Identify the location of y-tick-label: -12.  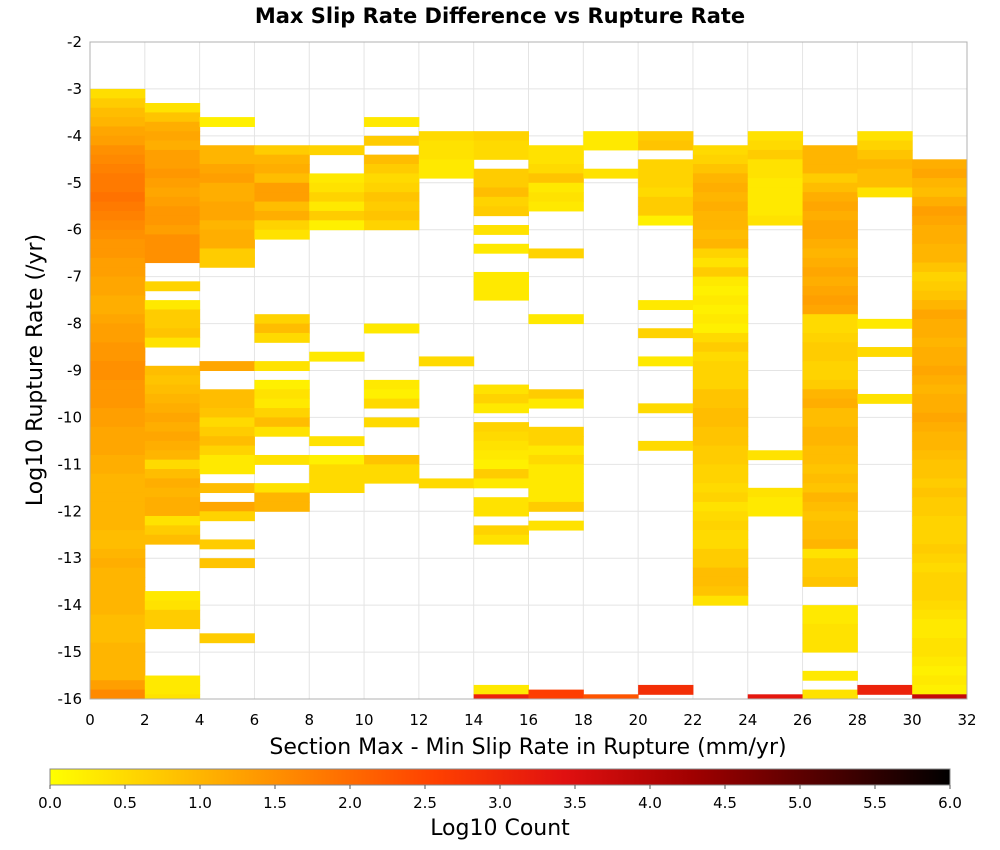
(70, 511).